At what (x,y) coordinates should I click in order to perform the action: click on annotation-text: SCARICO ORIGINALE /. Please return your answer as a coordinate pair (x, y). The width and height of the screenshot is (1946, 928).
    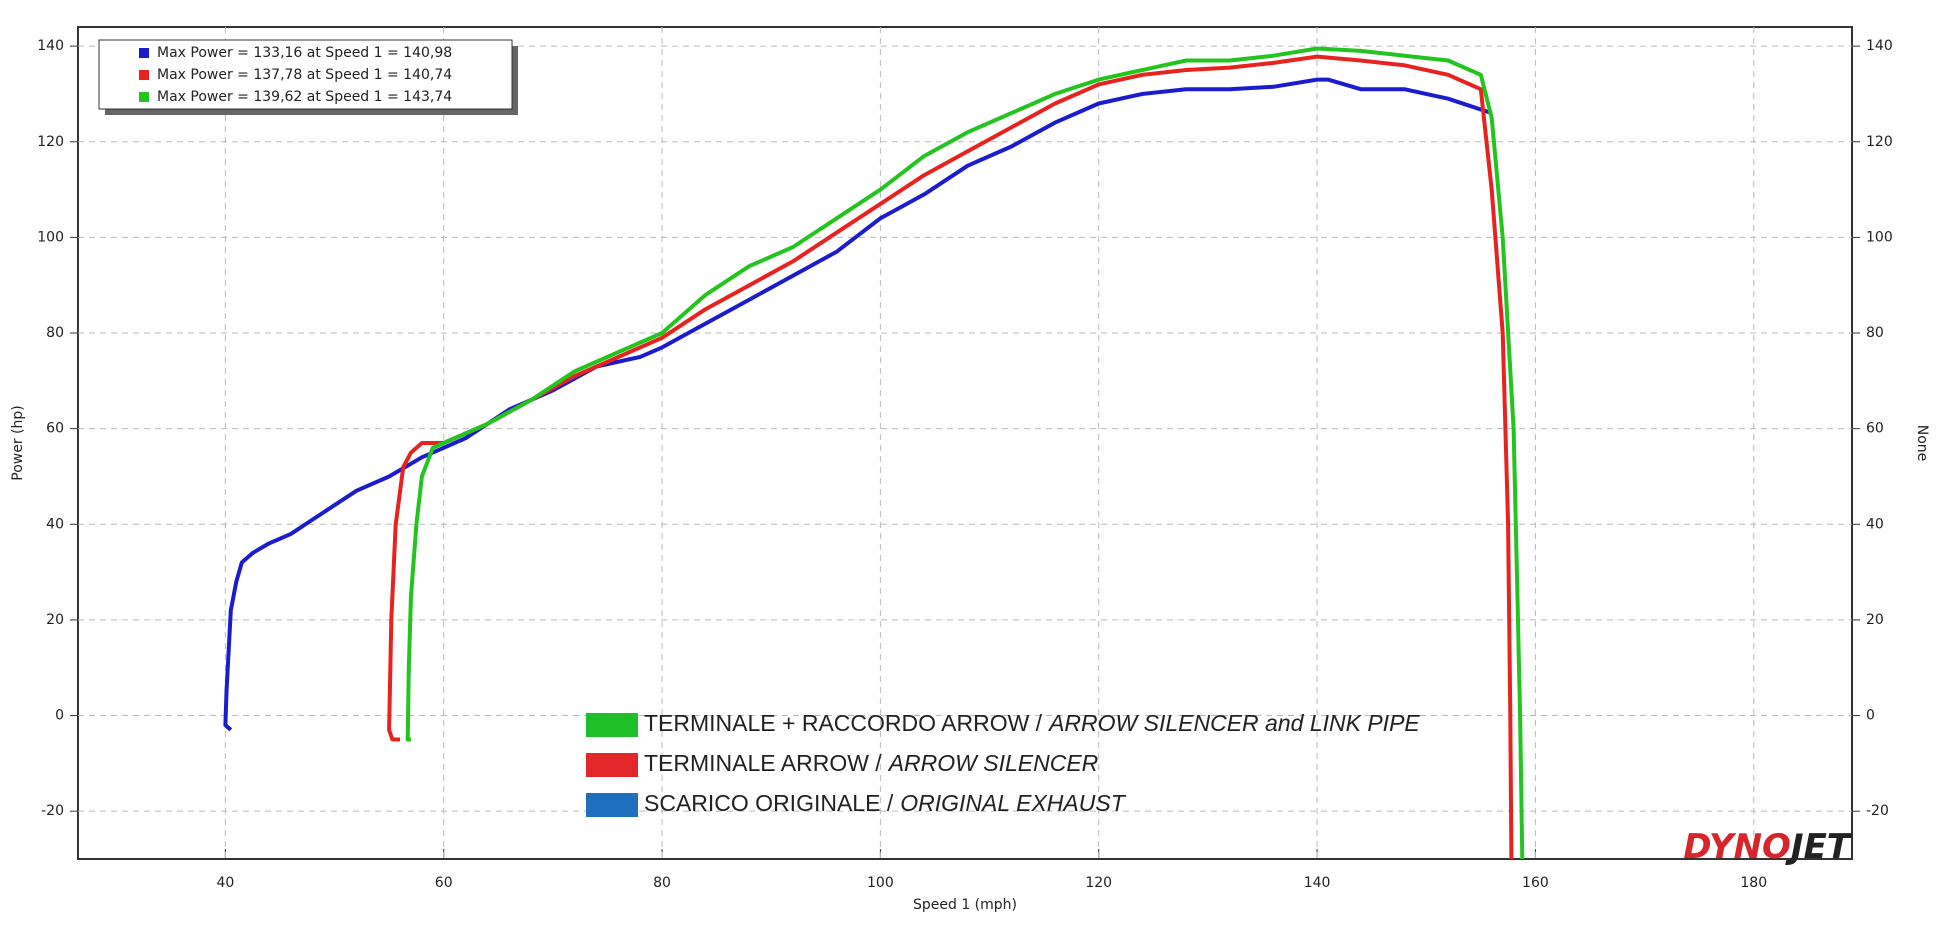
    Looking at the image, I should click on (769, 803).